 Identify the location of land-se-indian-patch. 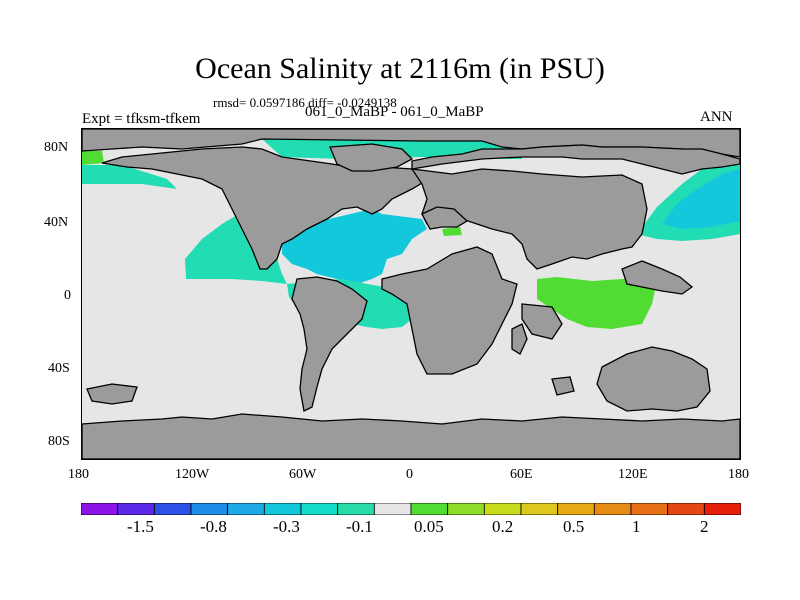
(542, 321).